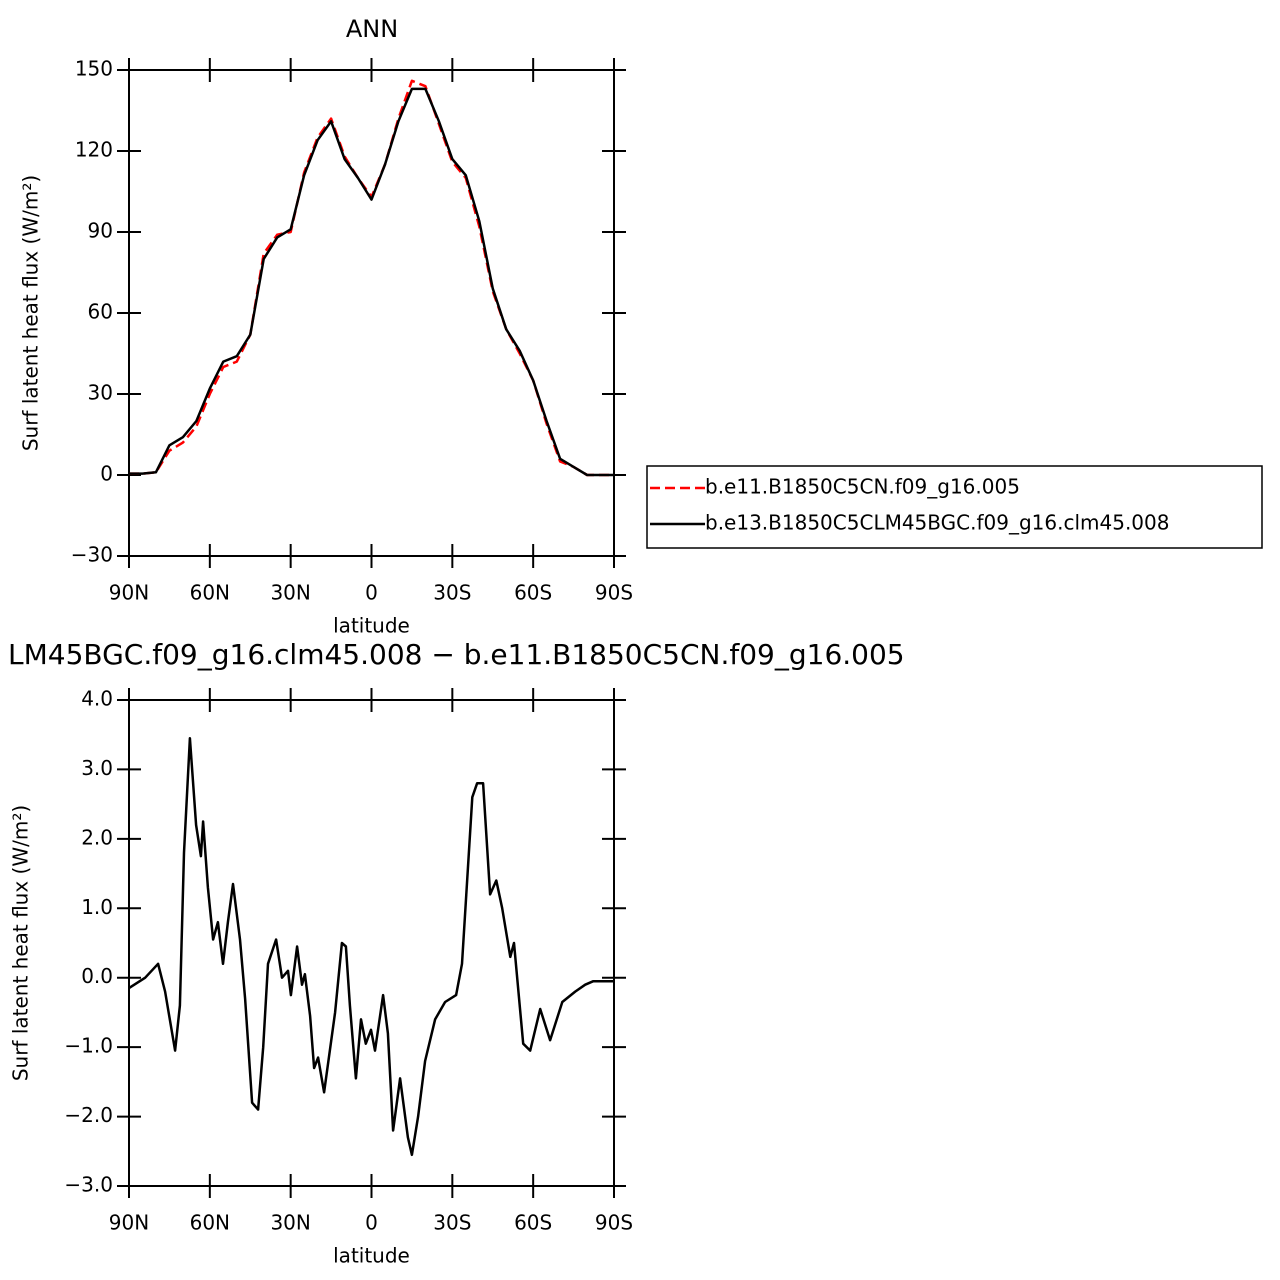 The width and height of the screenshot is (1280, 1280). What do you see at coordinates (100, 231) in the screenshot?
I see `y-tick-label: 90` at bounding box center [100, 231].